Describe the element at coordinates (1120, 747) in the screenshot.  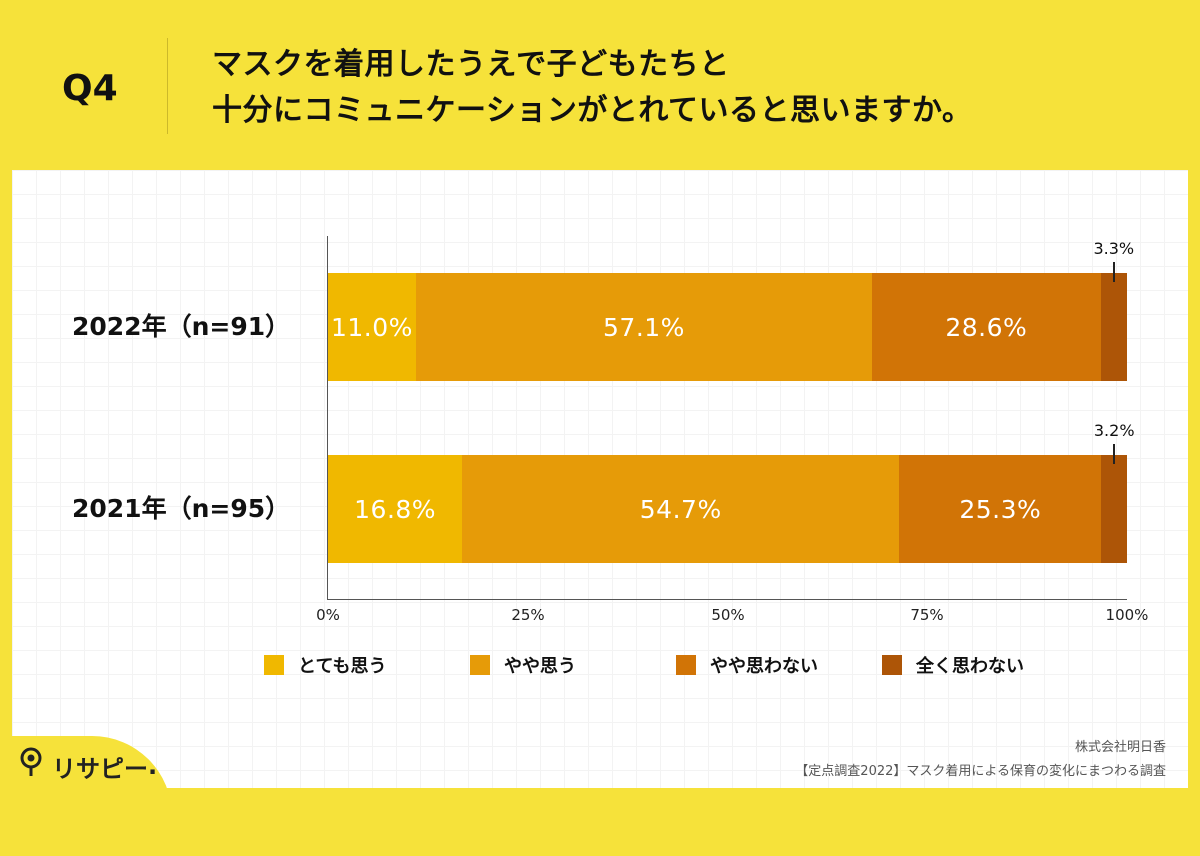
I see `credit-company: 株式会社明日香` at that location.